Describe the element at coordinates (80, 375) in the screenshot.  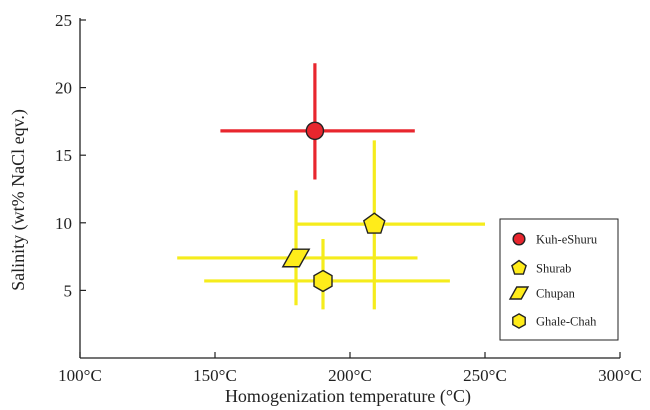
I see `x-tick-label: 100°C` at that location.